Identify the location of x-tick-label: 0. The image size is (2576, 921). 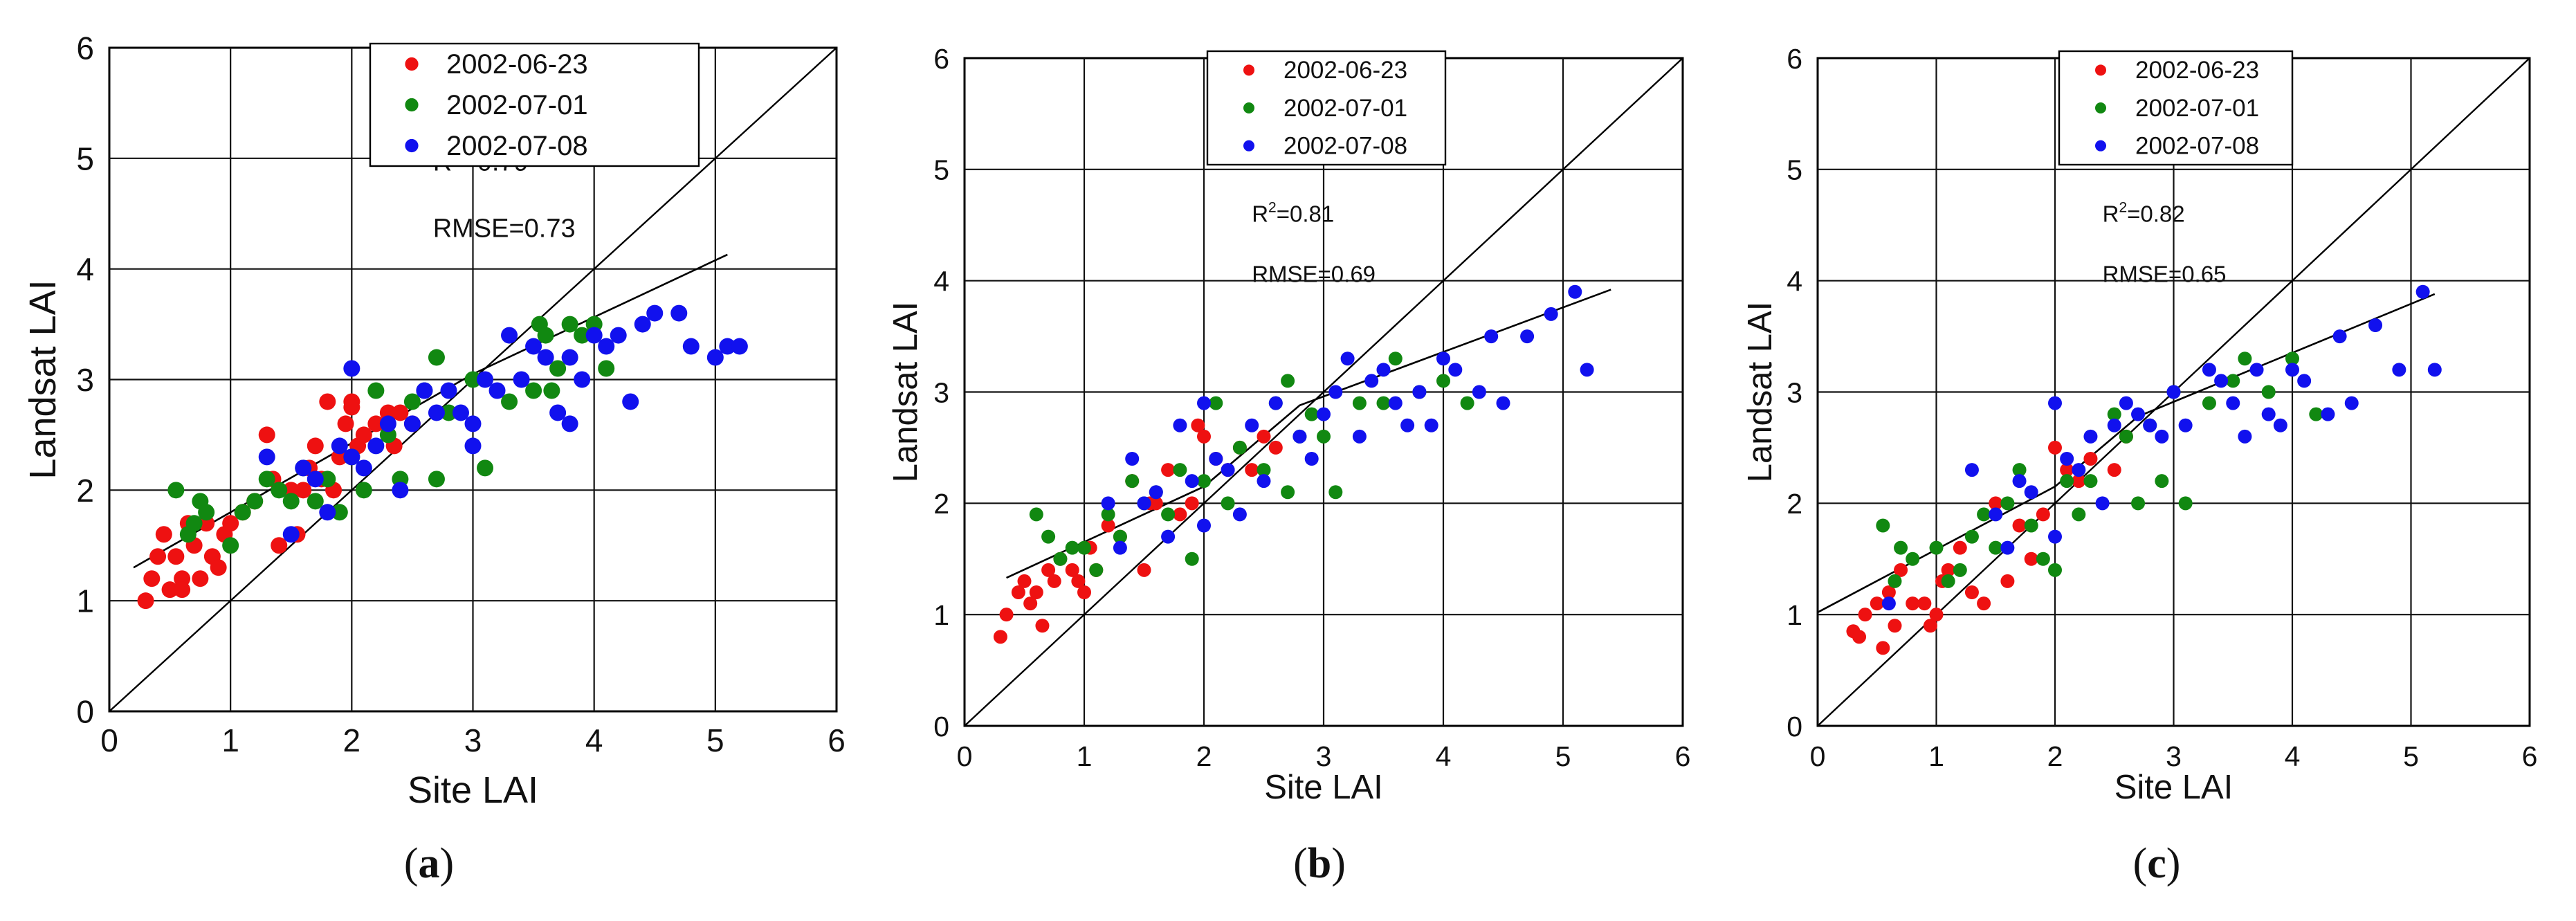
(109, 740).